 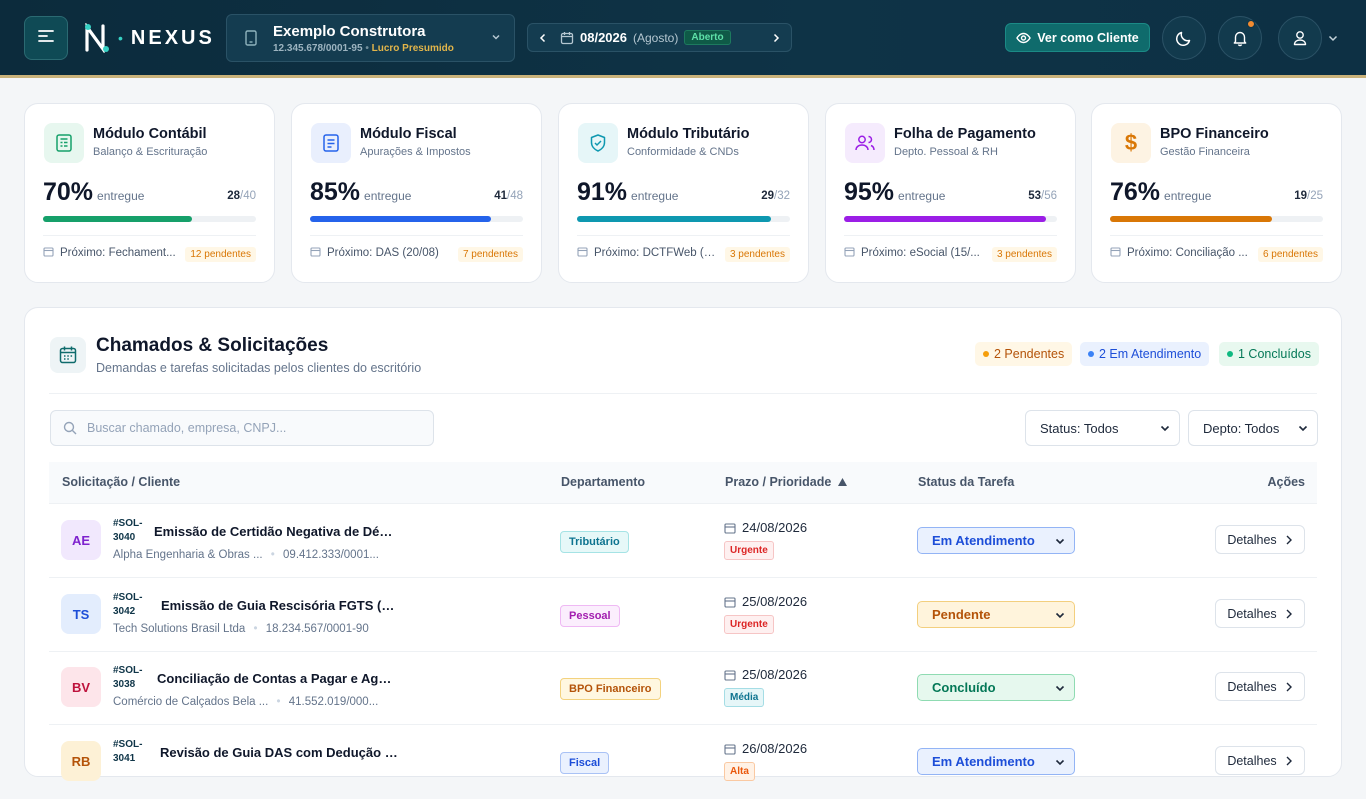 What do you see at coordinates (1077, 37) in the screenshot?
I see `view-as-client-button: Ver como Cliente` at bounding box center [1077, 37].